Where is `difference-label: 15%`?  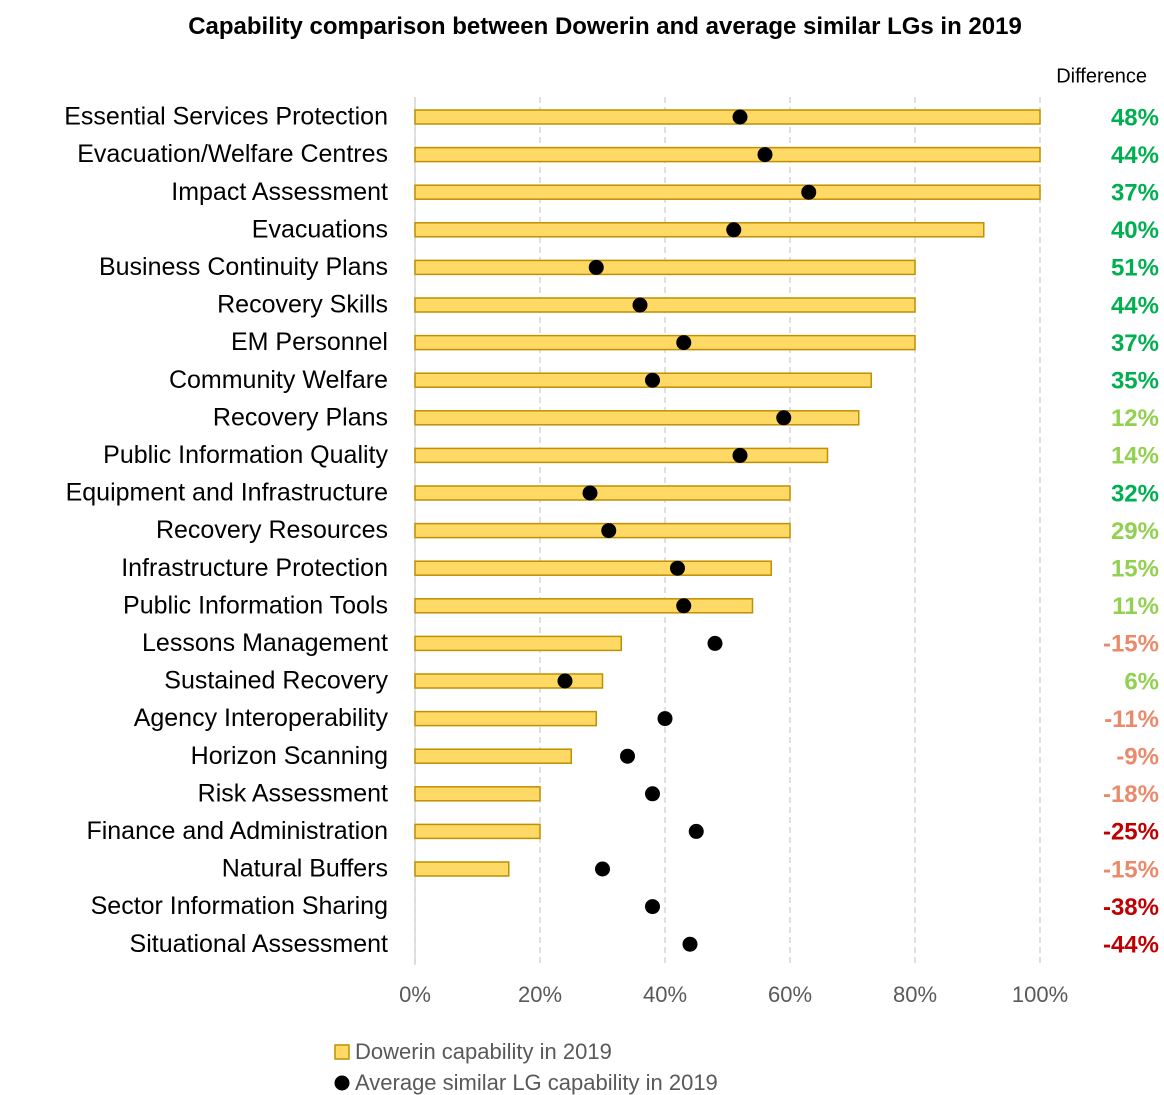
difference-label: 15% is located at coordinates (1135, 569).